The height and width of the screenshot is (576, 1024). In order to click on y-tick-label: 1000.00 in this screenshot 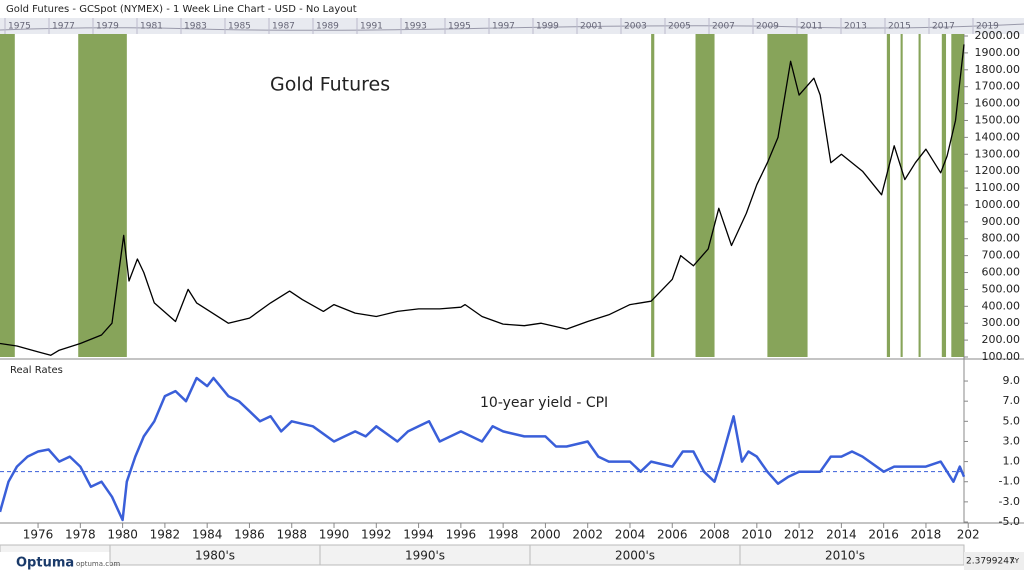, I will do `click(998, 204)`.